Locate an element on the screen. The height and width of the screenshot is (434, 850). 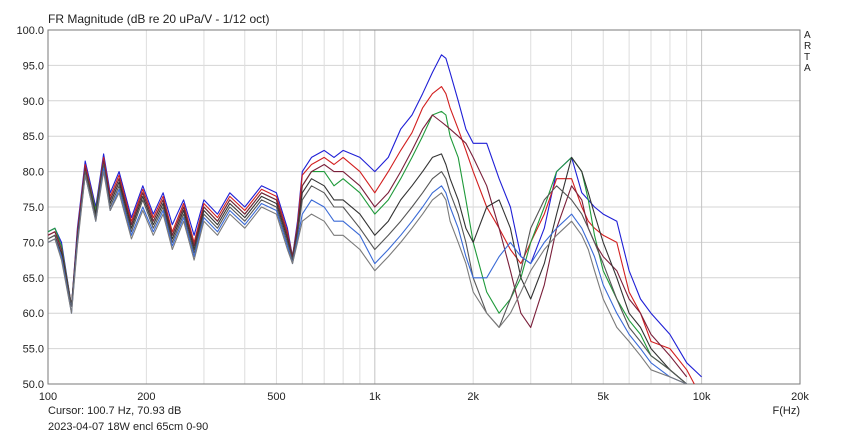
cursor-readout: Cursor: 100.7 Hz, 70.93 dB is located at coordinates (114, 411).